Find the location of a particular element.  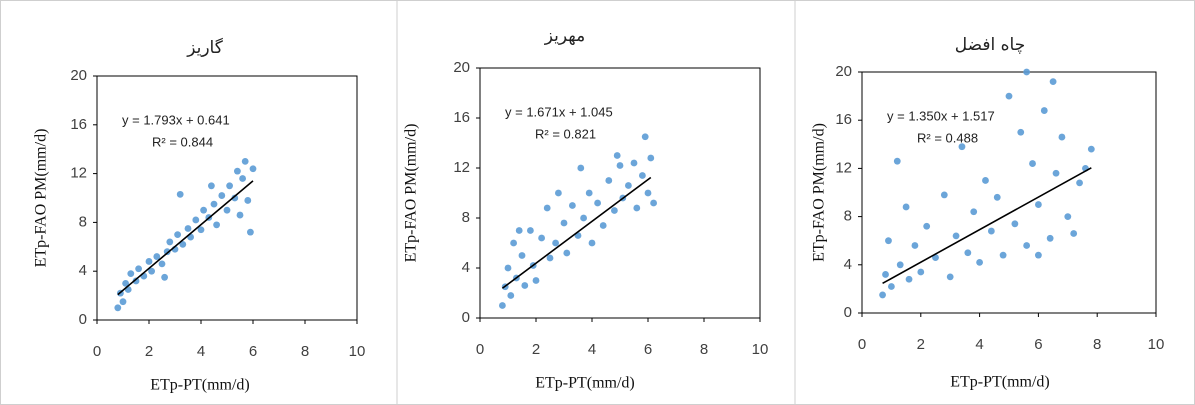

y-tick-label: 12 is located at coordinates (461, 167).